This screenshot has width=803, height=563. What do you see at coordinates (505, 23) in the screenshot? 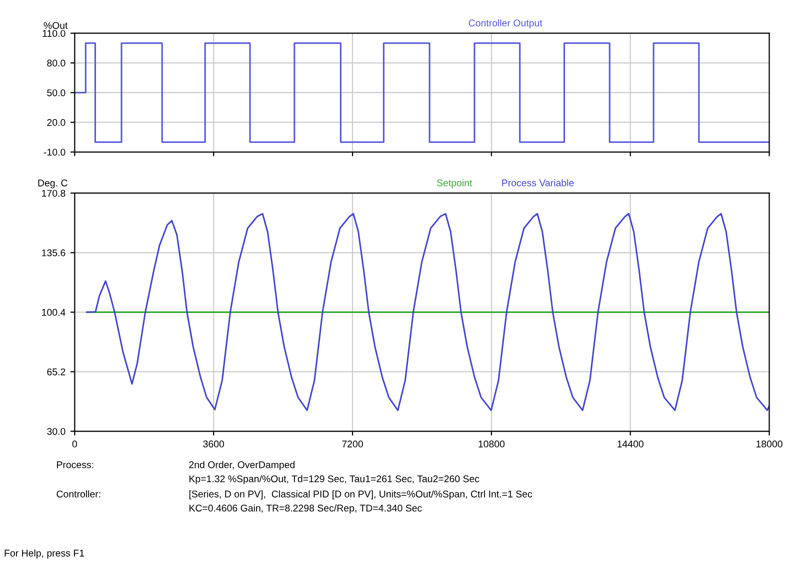
I see `series-label: Controller Output` at bounding box center [505, 23].